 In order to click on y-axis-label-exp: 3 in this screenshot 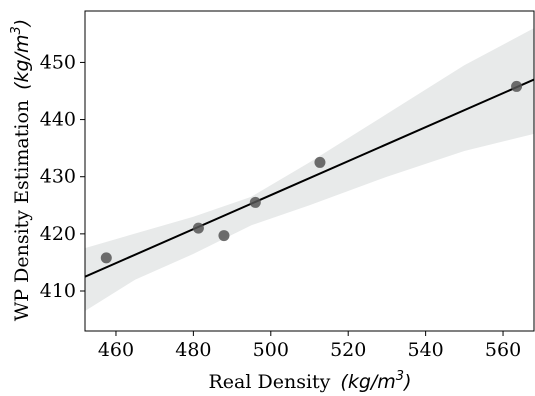, I will do `click(16, 30)`.